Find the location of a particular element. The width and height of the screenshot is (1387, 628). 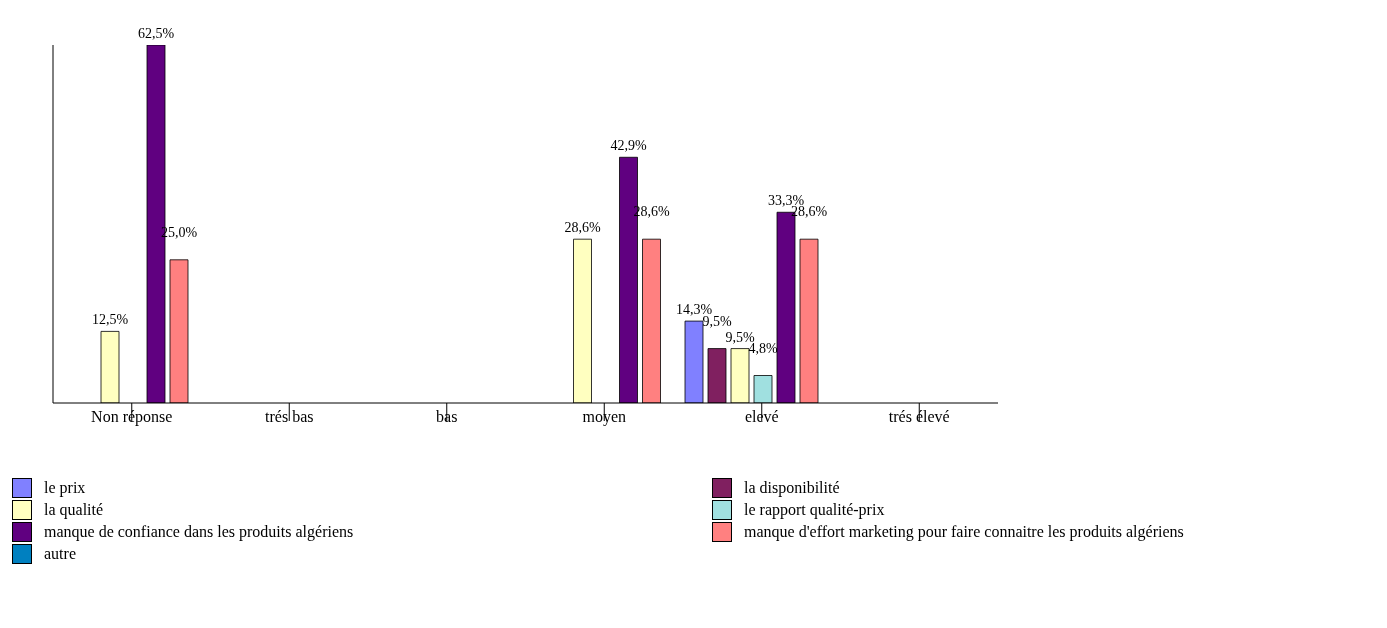

legend-label: le rapport qualité-prix is located at coordinates (814, 510).